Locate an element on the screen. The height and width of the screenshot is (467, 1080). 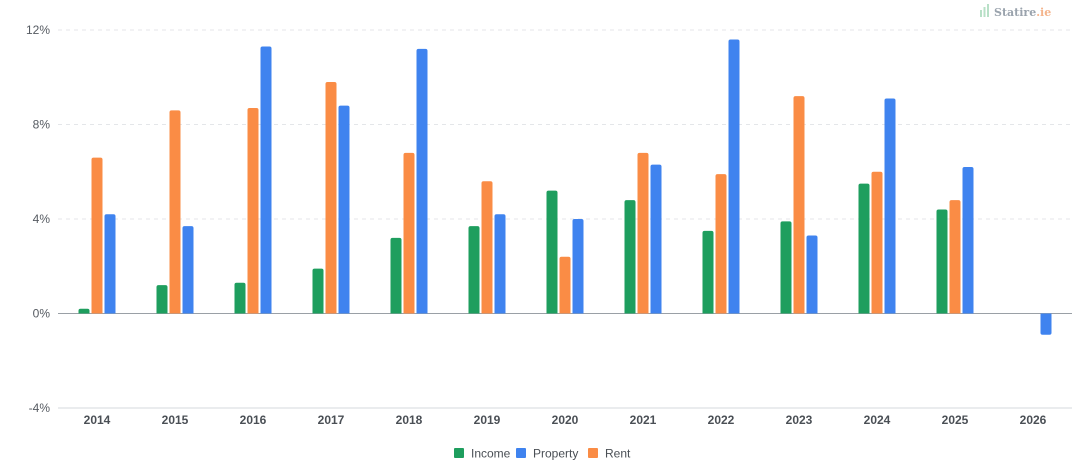
y-axis-ticks: -4% 0% 4% 8% 12% is located at coordinates (38, 219).